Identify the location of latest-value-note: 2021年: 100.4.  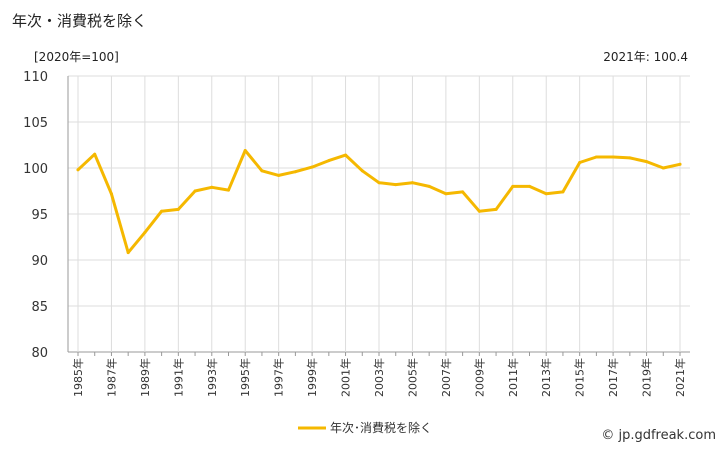
(645, 57).